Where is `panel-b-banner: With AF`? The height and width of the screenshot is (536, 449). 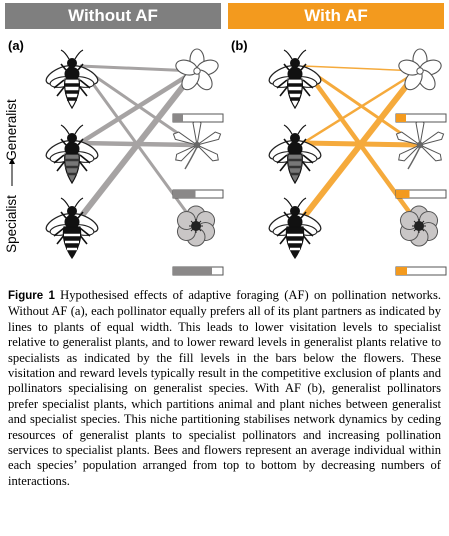 panel-b-banner: With AF is located at coordinates (336, 16).